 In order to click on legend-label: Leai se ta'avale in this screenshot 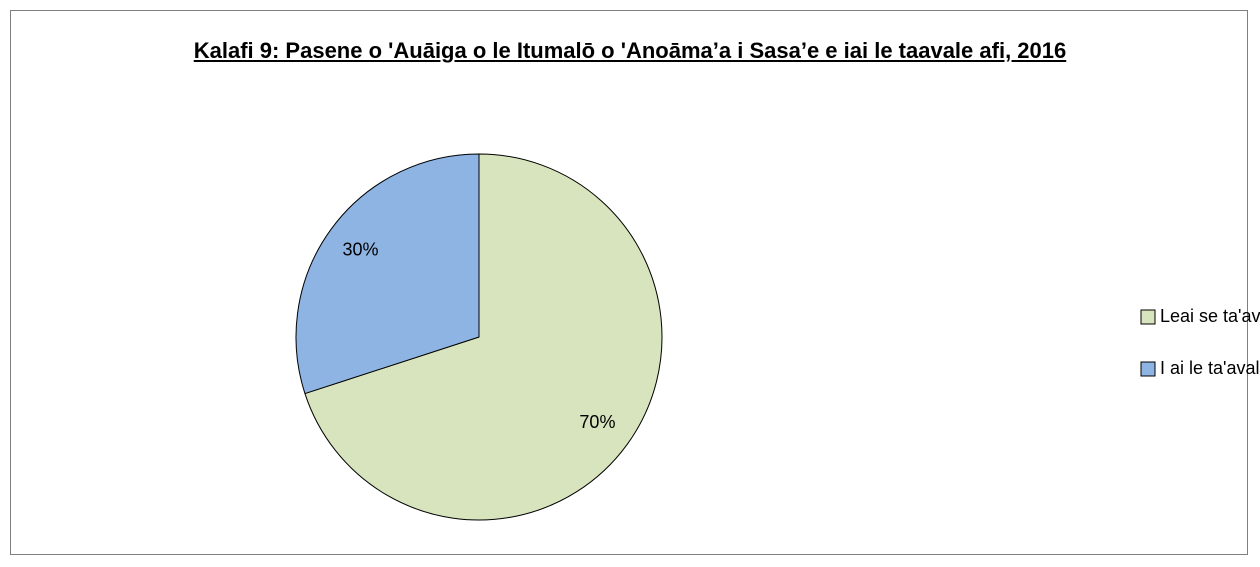, I will do `click(1210, 316)`.